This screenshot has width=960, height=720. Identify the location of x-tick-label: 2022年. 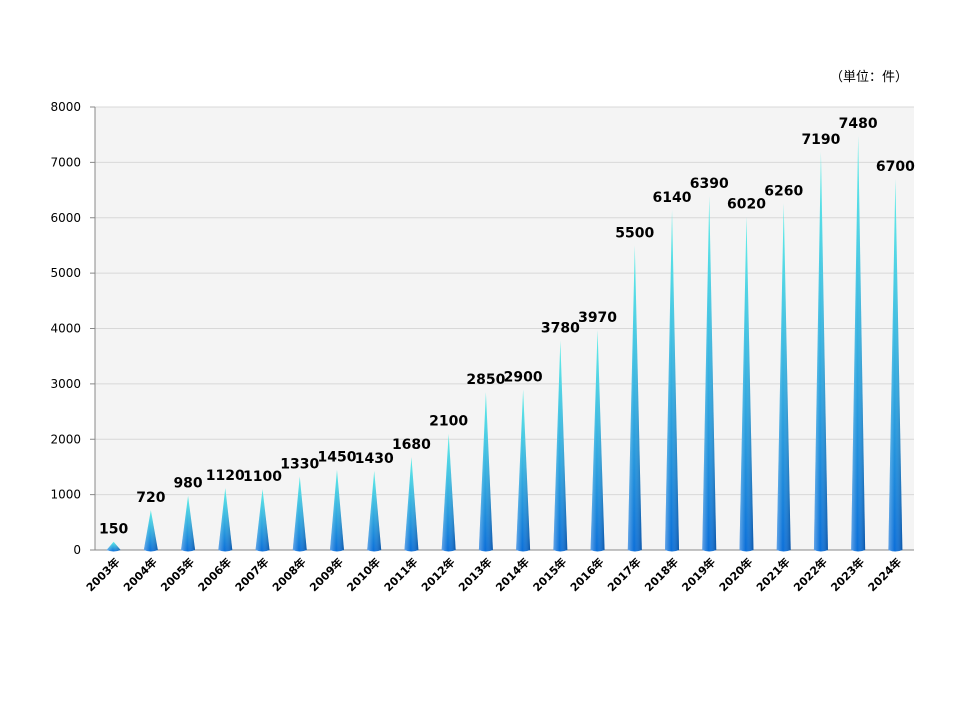
(809, 574).